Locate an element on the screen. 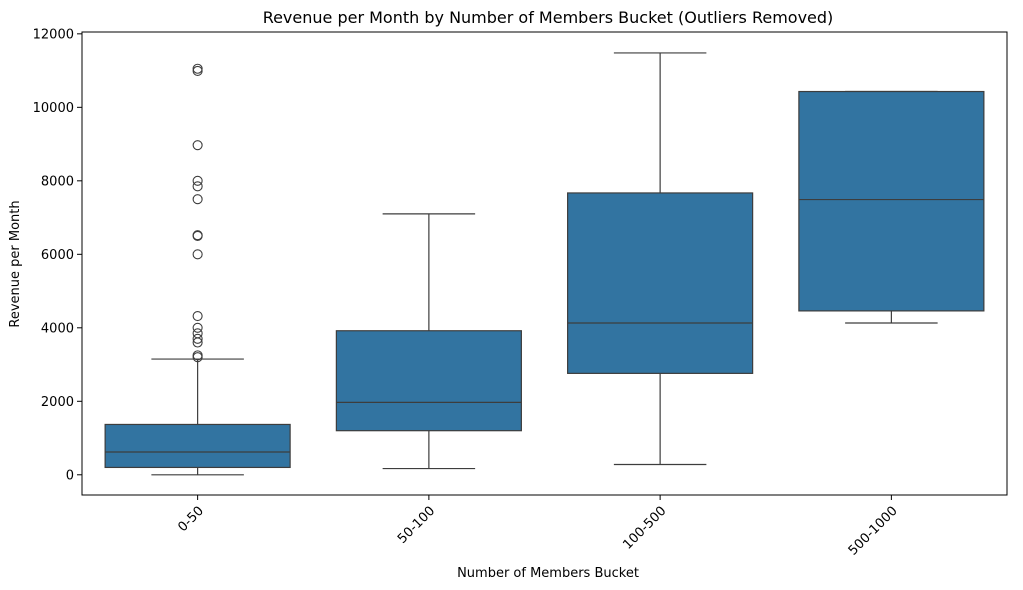  x-tick-label: 0-50 is located at coordinates (190, 519).